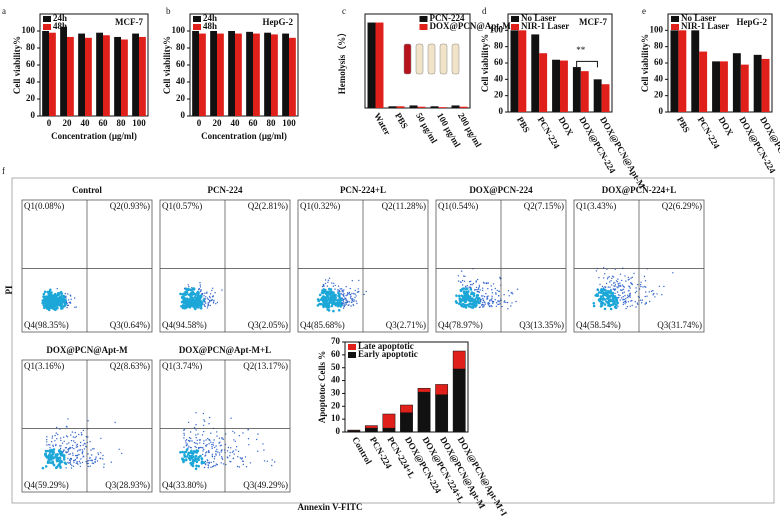 Image resolution: width=780 pixels, height=516 pixels. Describe the element at coordinates (60, 18) in the screenshot. I see `legend-label: 24h` at that location.